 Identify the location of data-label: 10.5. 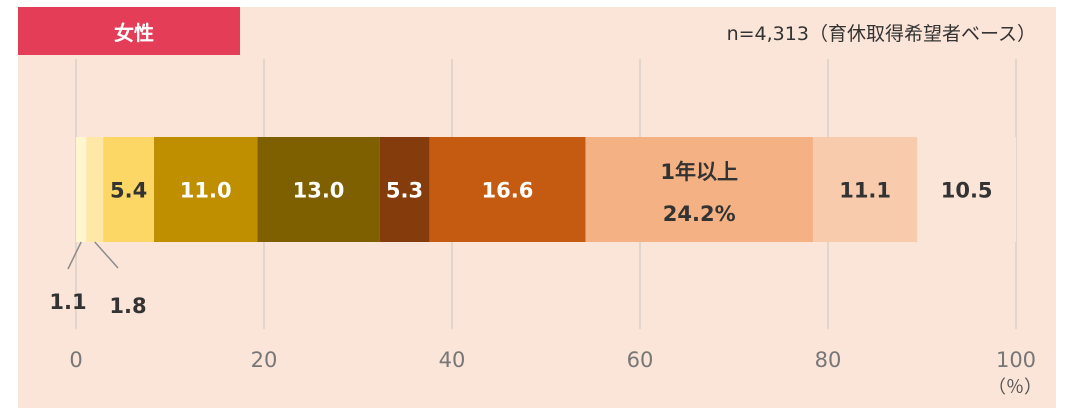
(967, 191).